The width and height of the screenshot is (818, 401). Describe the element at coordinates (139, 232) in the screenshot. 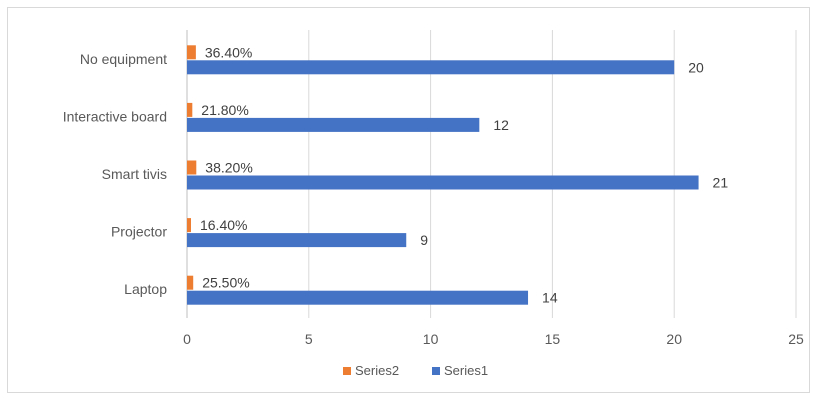

I see `category-label-1: Projector` at that location.